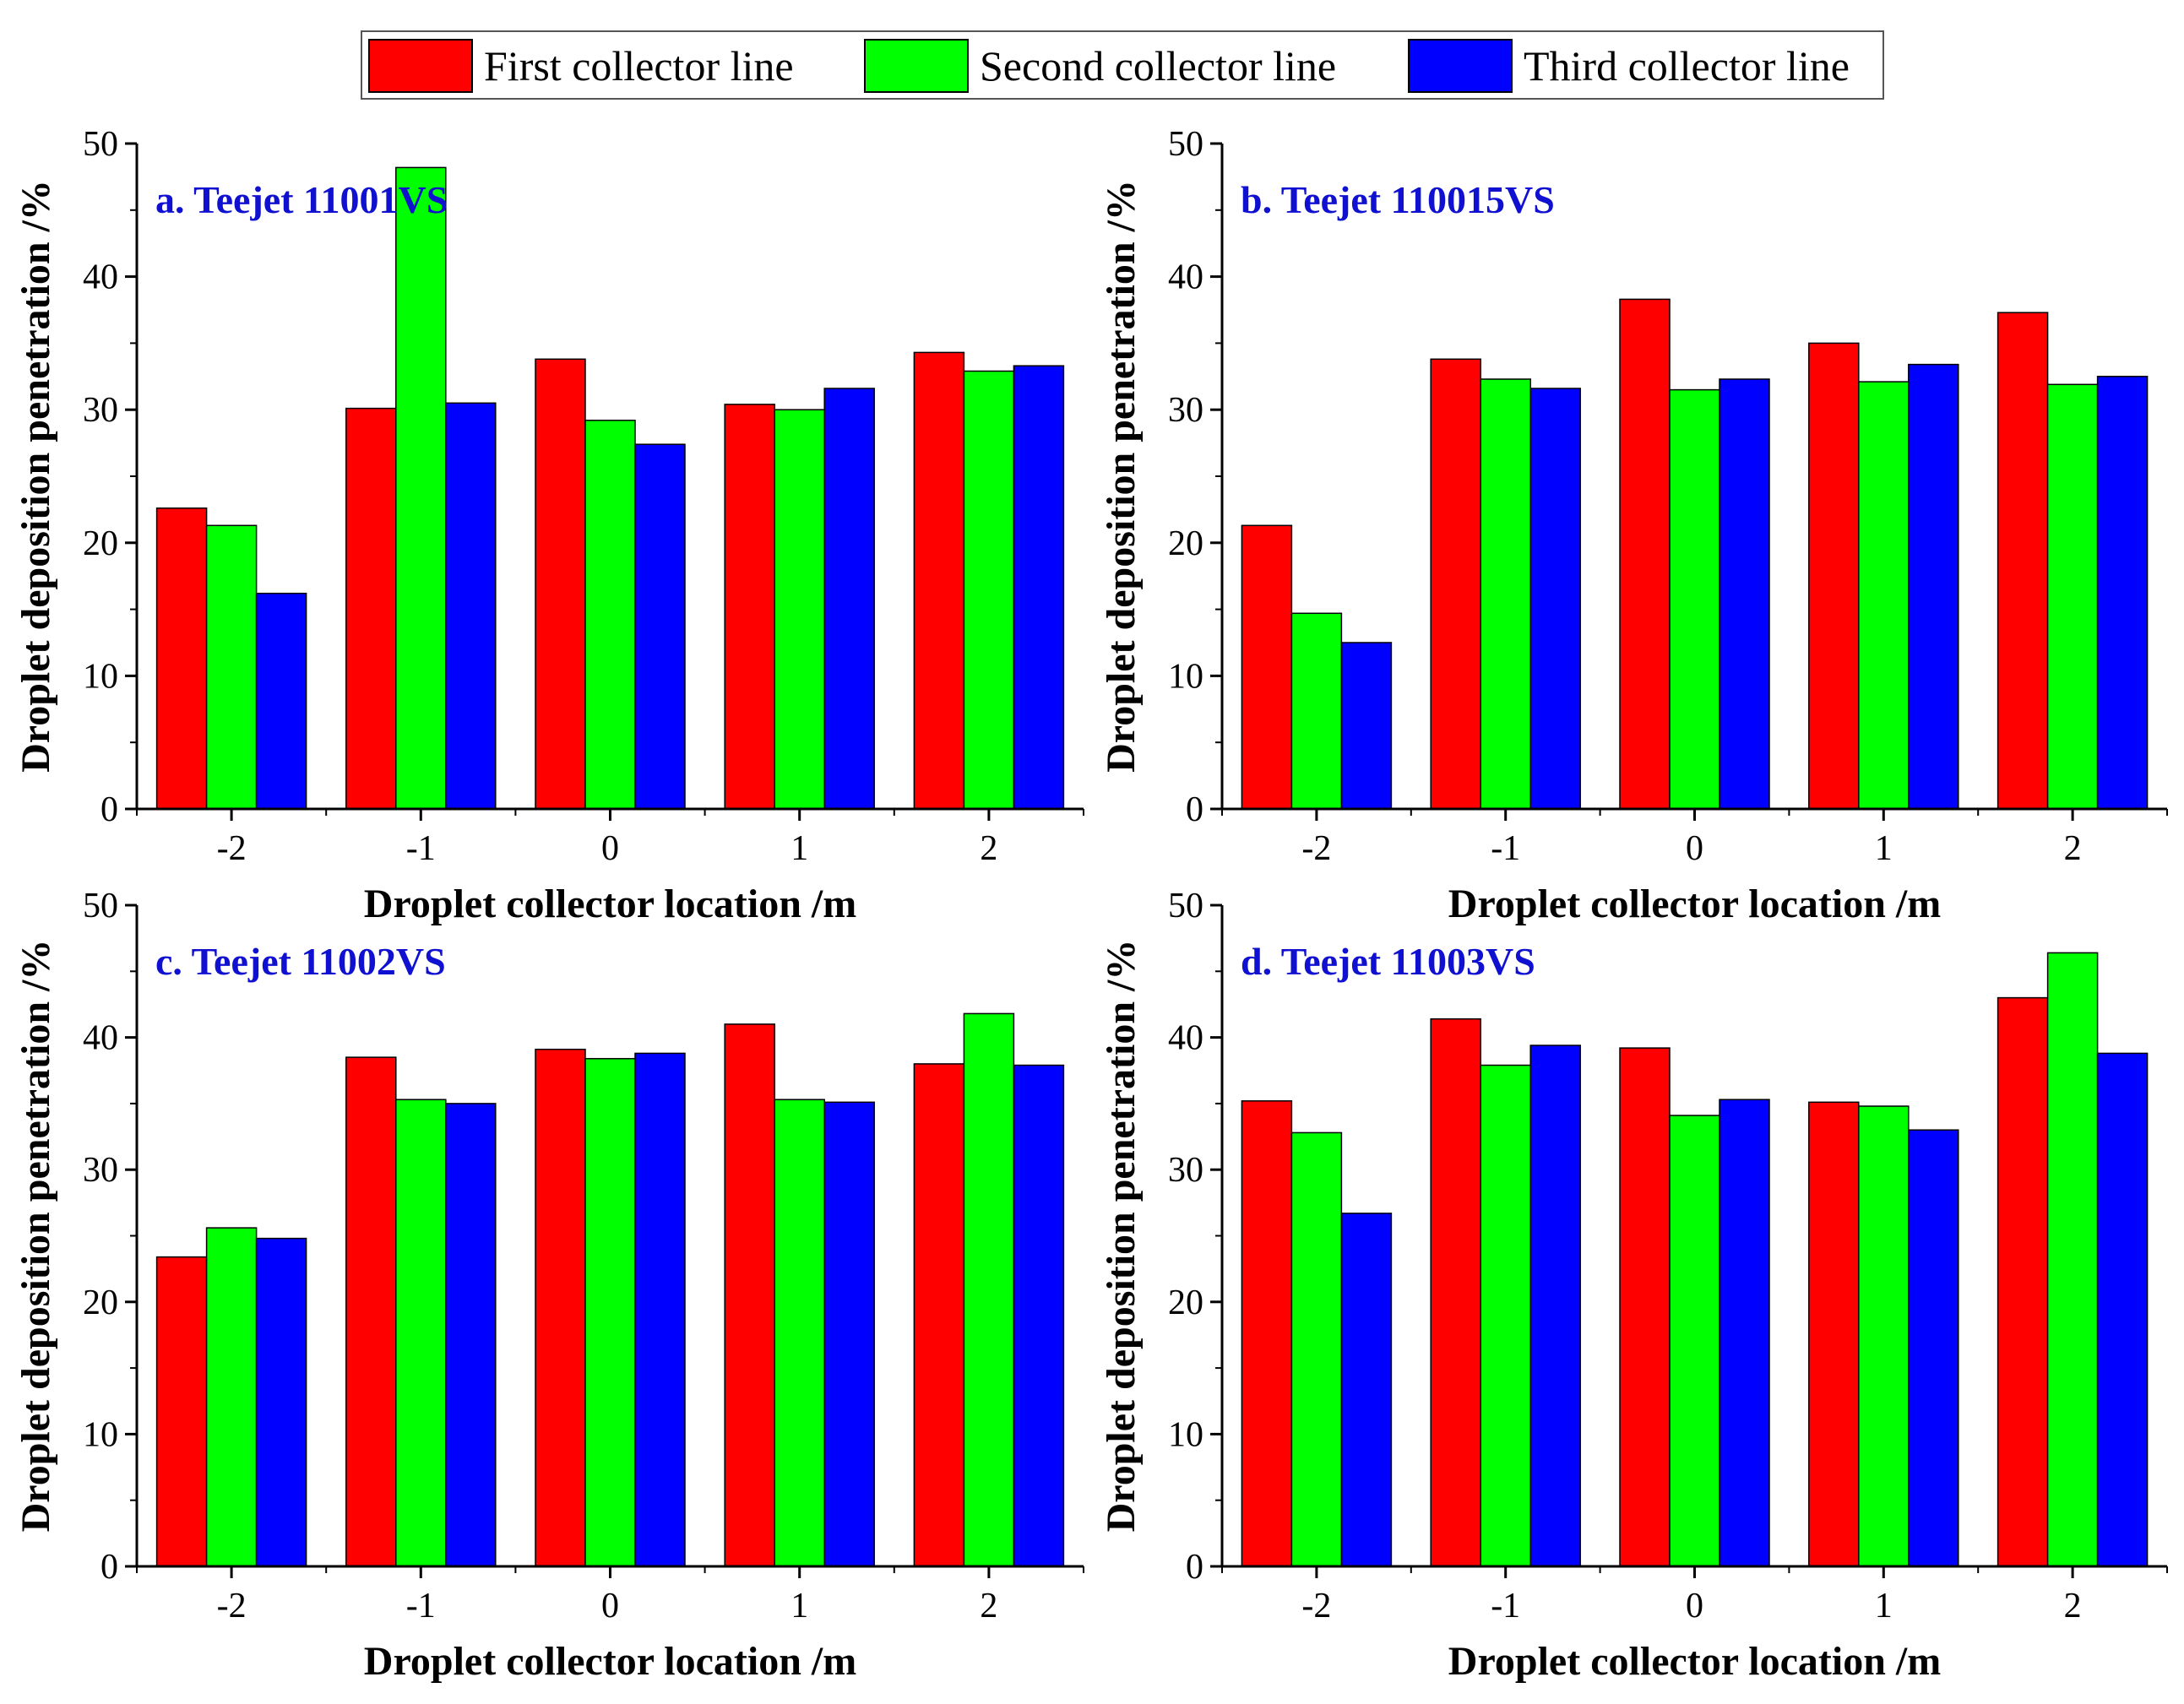  I want to click on bar-c-cat-1-series1, so click(371, 1311).